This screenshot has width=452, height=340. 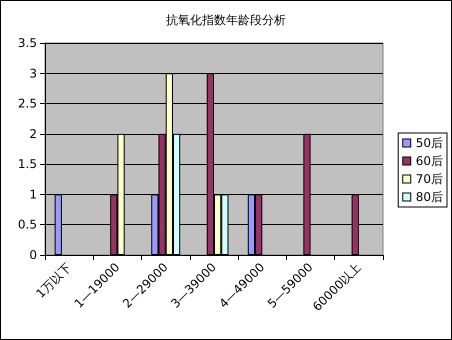 What do you see at coordinates (430, 197) in the screenshot?
I see `legend-label: 80后` at bounding box center [430, 197].